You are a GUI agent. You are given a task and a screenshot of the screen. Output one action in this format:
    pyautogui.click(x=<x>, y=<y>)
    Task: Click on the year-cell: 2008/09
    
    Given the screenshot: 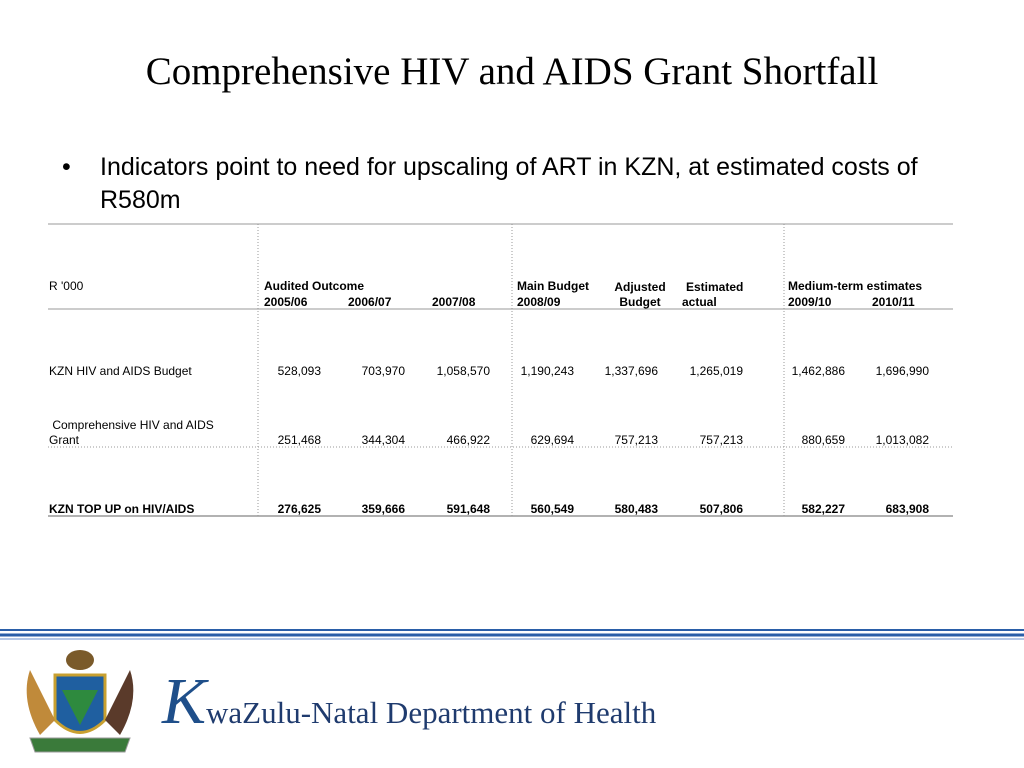 What is the action you would take?
    pyautogui.click(x=539, y=302)
    